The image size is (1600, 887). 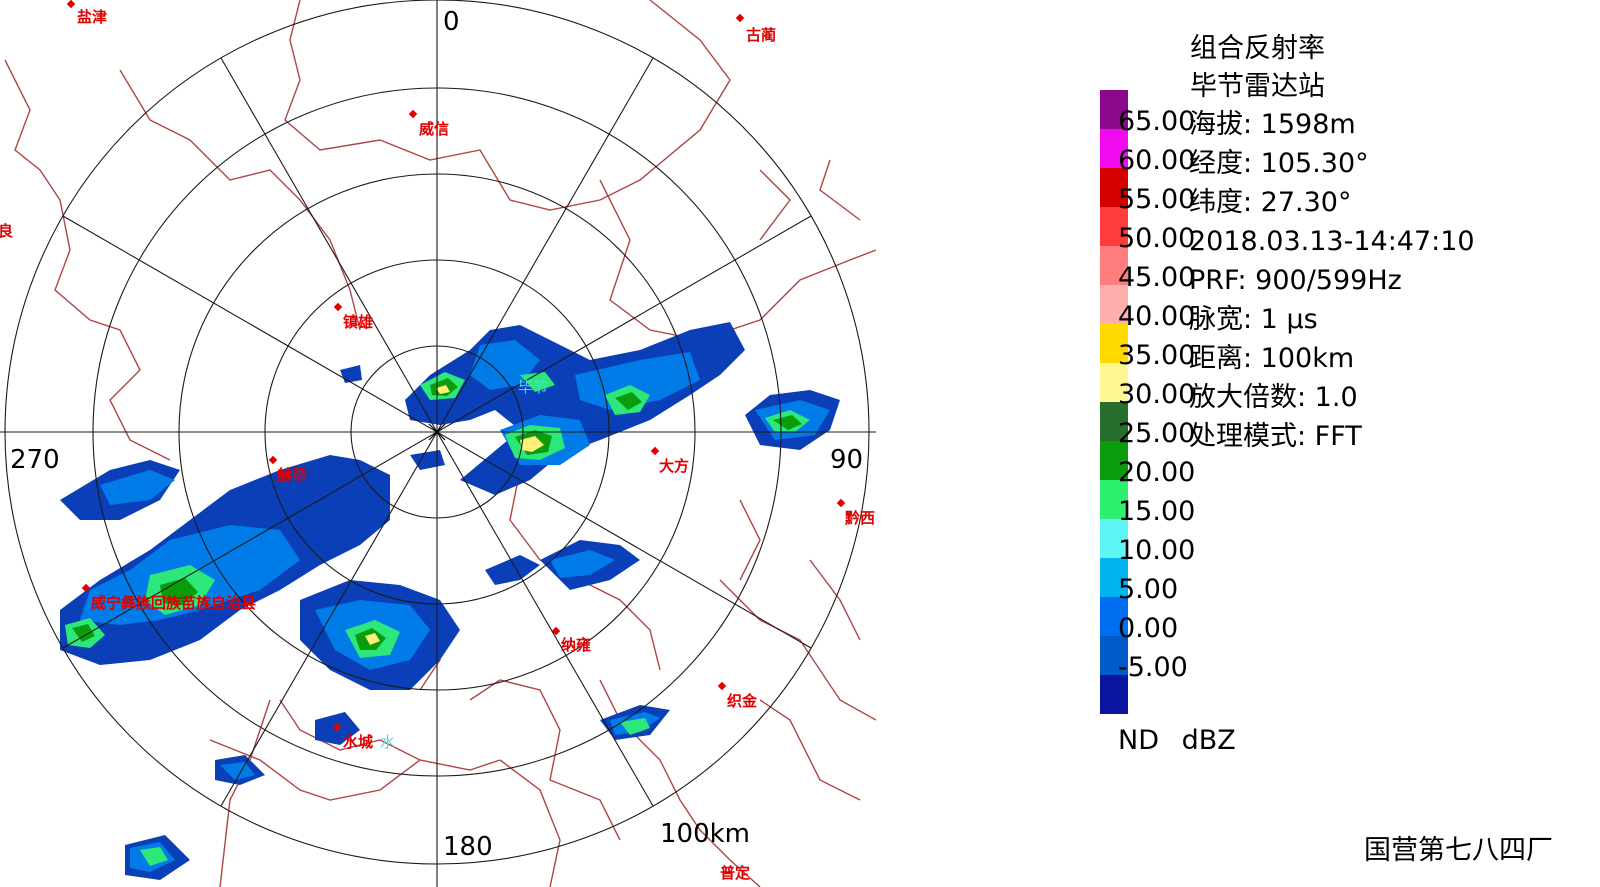 What do you see at coordinates (451, 22) in the screenshot?
I see `azimuth-label-north: 0` at bounding box center [451, 22].